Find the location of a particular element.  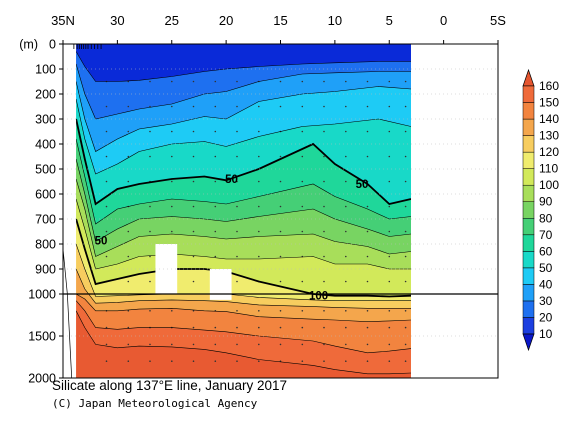

x-tick-label: 35N is located at coordinates (63, 20).